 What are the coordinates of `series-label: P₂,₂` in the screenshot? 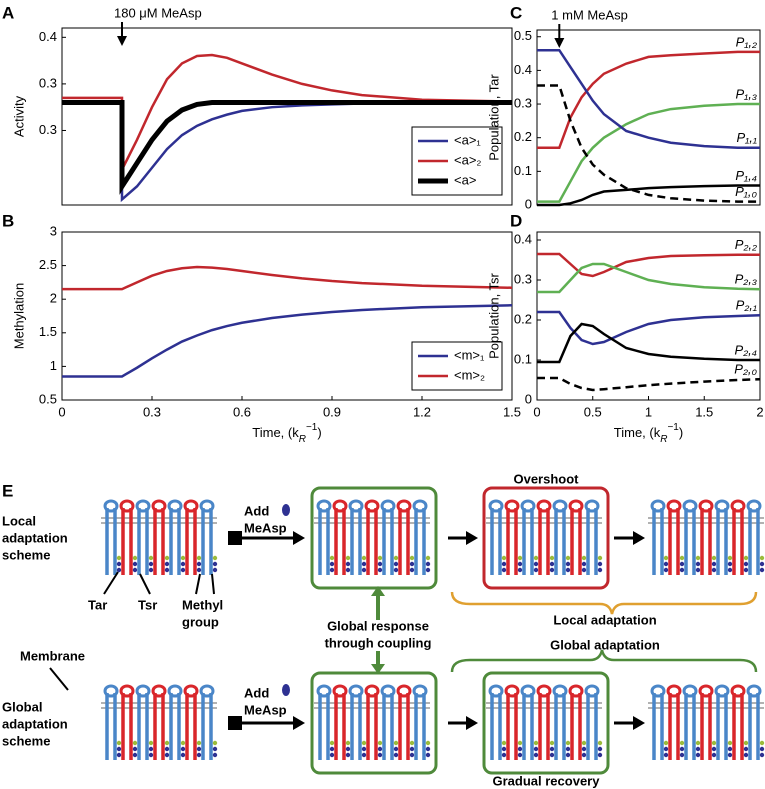 It's located at (746, 244).